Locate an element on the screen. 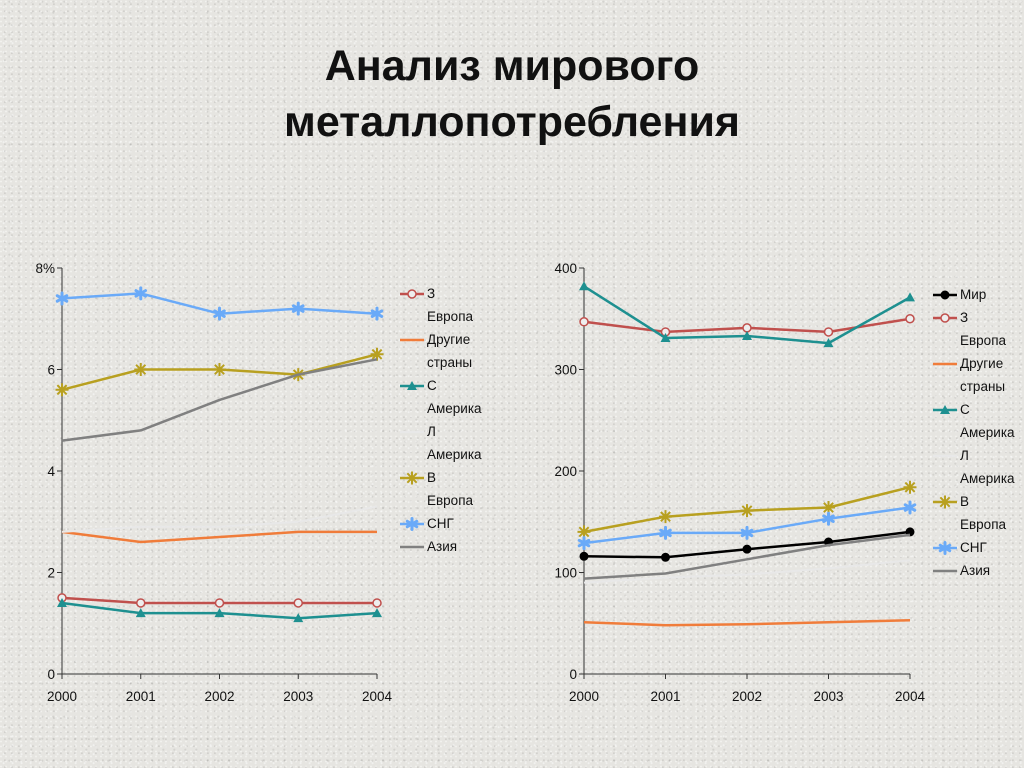  right-x-tick: 2001 is located at coordinates (665, 689).